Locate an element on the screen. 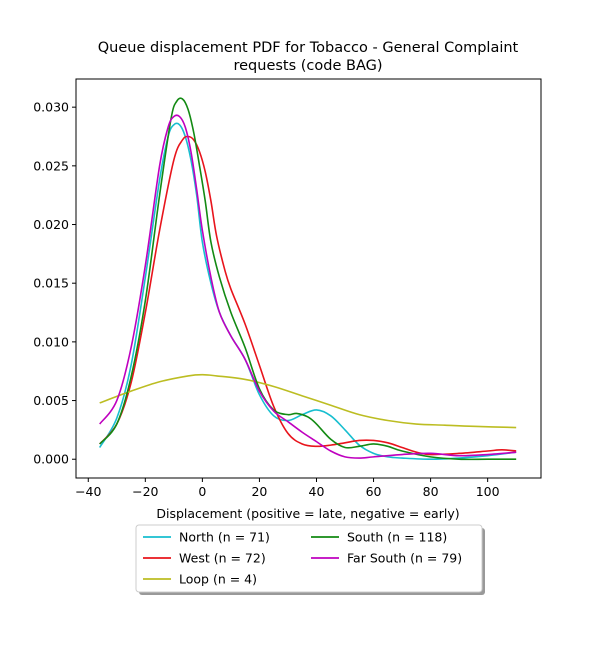 The height and width of the screenshot is (650, 600). legend-label-2: Loop (n = 4) is located at coordinates (218, 579).